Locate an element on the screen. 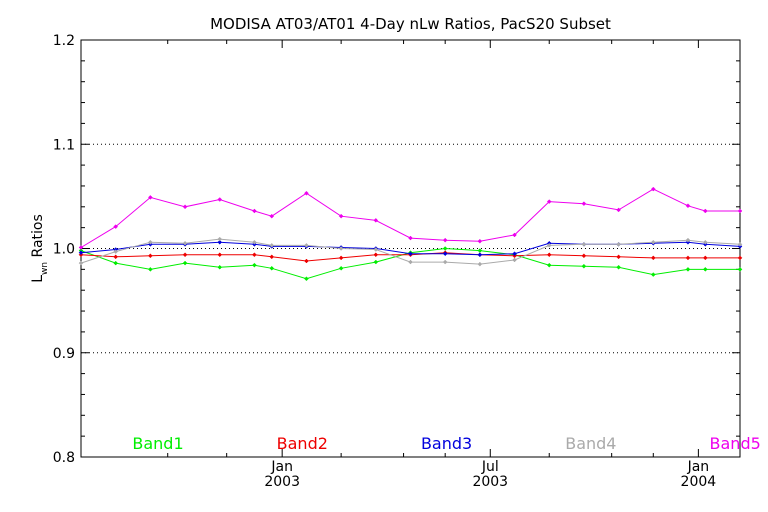 Image resolution: width=768 pixels, height=512 pixels. x-tick-label-month: Jan is located at coordinates (281, 467).